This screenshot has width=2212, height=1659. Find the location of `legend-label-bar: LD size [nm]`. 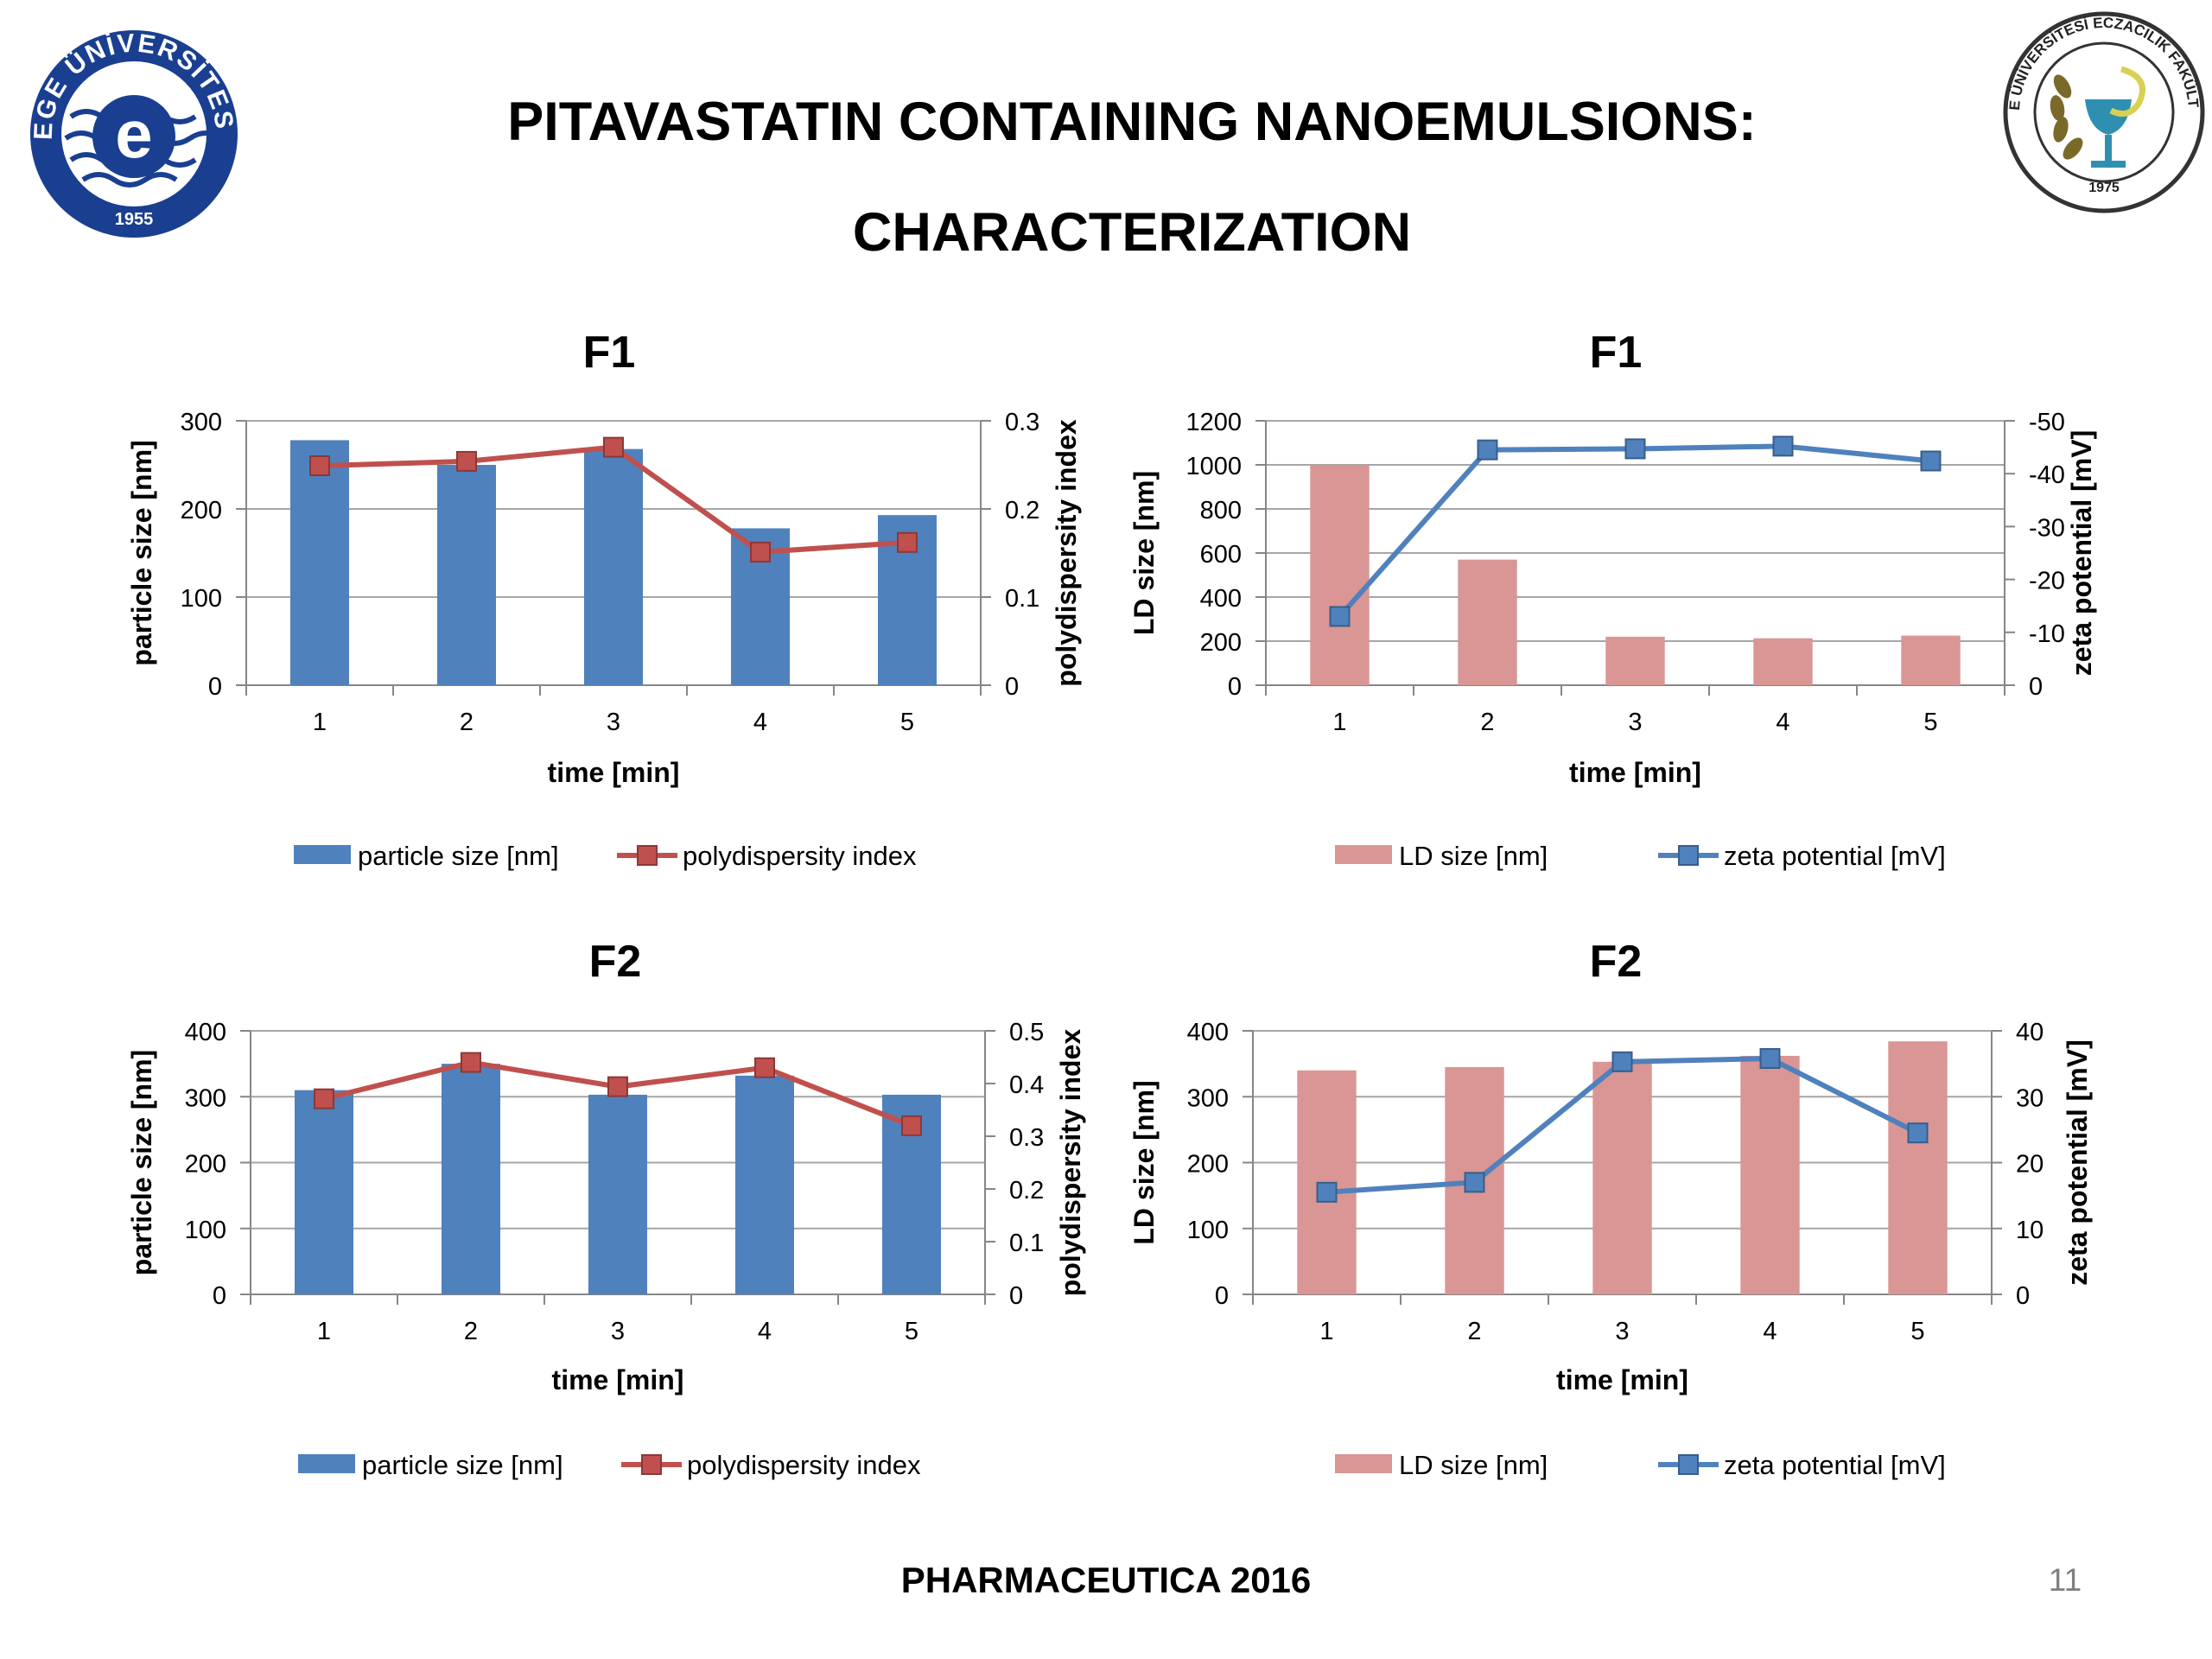

legend-label-bar: LD size [nm] is located at coordinates (1473, 1465).